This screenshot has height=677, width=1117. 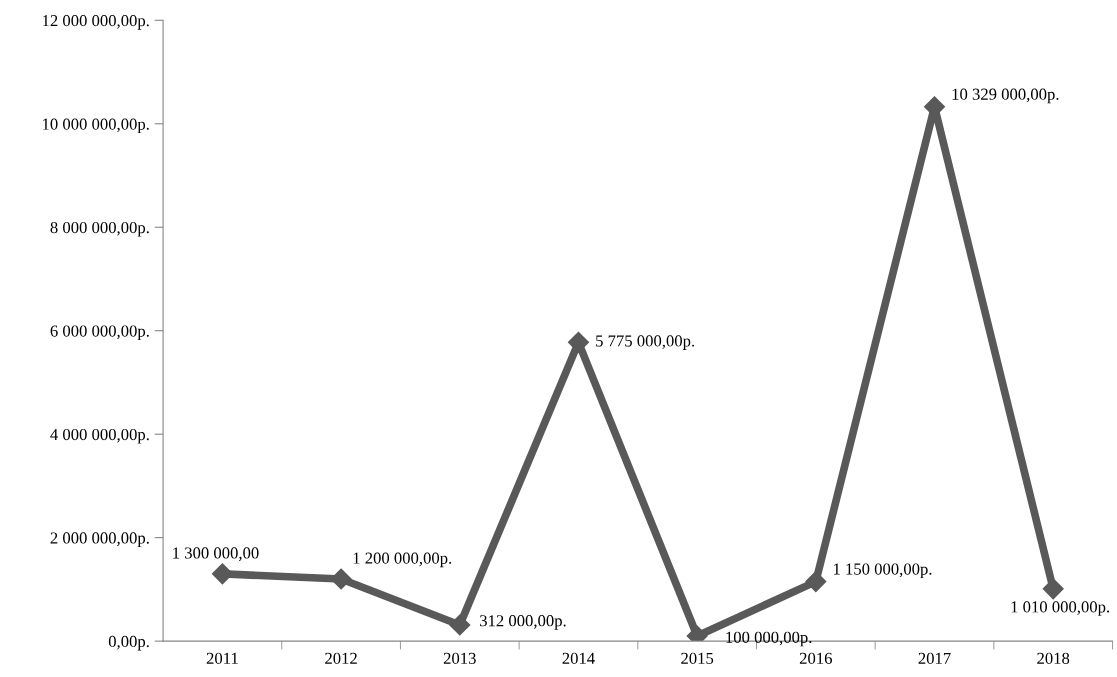 What do you see at coordinates (882, 571) in the screenshot?
I see `data-label: 1 150 000,00р.` at bounding box center [882, 571].